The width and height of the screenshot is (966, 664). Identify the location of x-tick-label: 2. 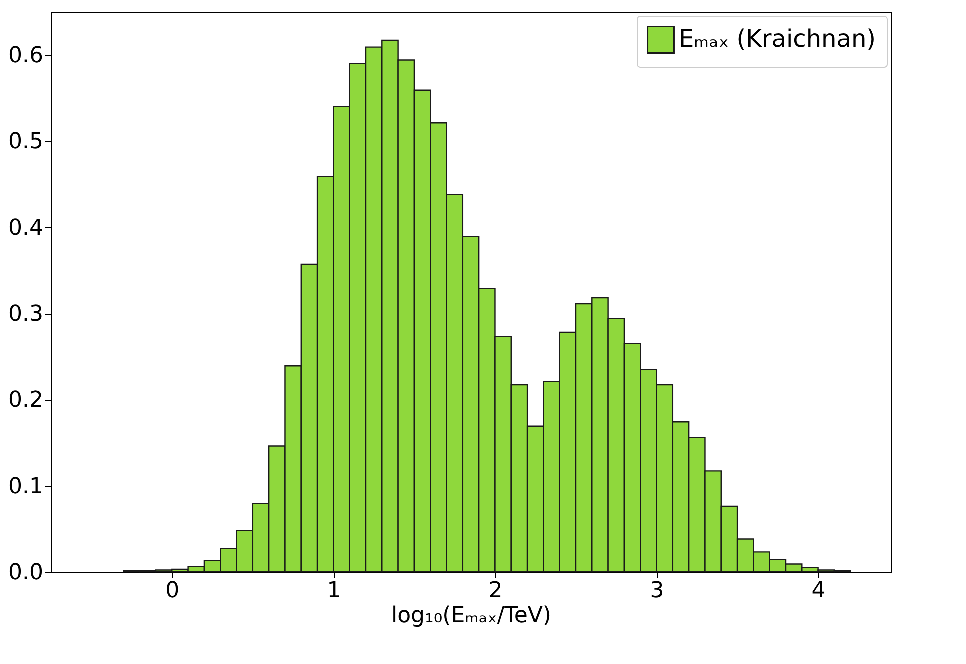
(495, 591).